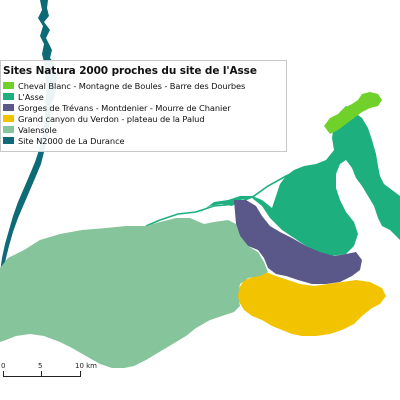 The width and height of the screenshot is (400, 400). What do you see at coordinates (31, 96) in the screenshot?
I see `legend-label: L'Asse` at bounding box center [31, 96].